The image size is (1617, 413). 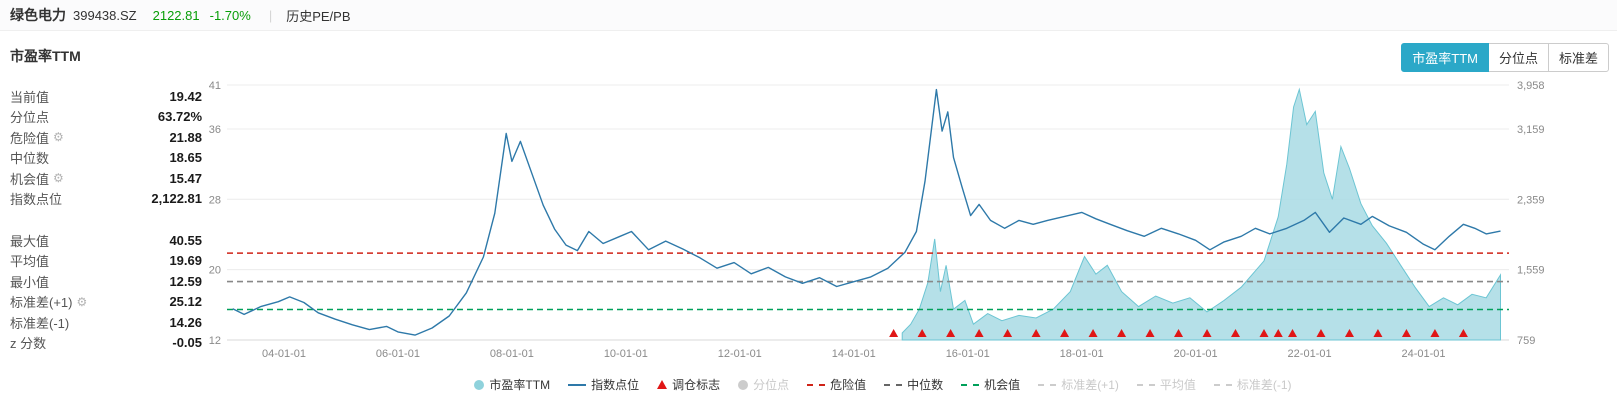 I want to click on legend-item: 分位点, so click(x=763, y=384).